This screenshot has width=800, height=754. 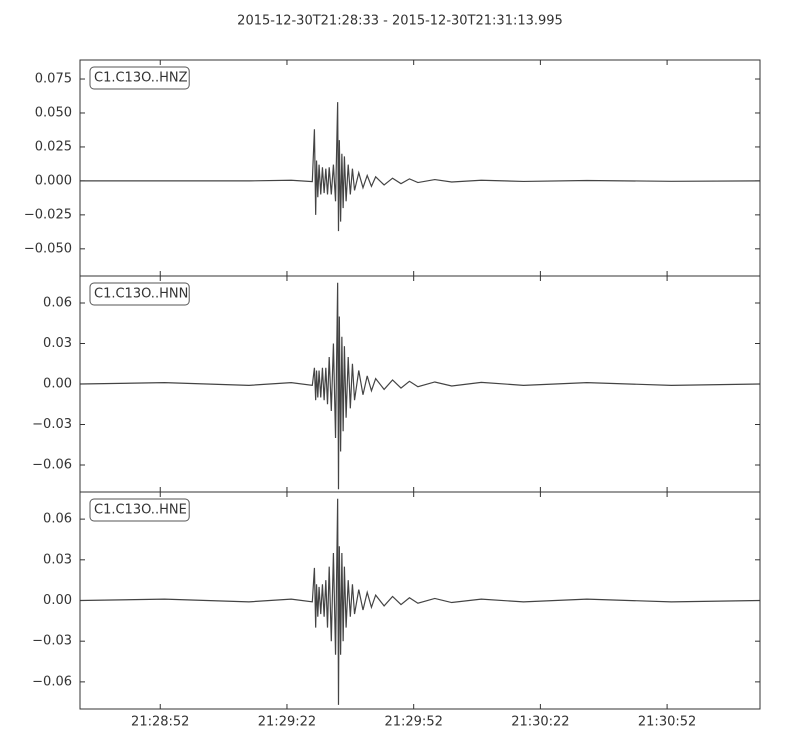 What do you see at coordinates (53, 146) in the screenshot?
I see `y-tick-label: 0.025` at bounding box center [53, 146].